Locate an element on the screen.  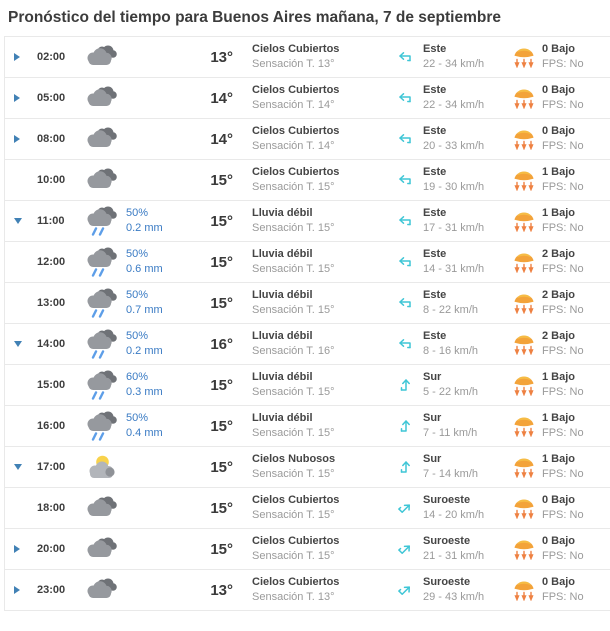
feels-like-label: Sensación T. 15° is located at coordinates (293, 187).